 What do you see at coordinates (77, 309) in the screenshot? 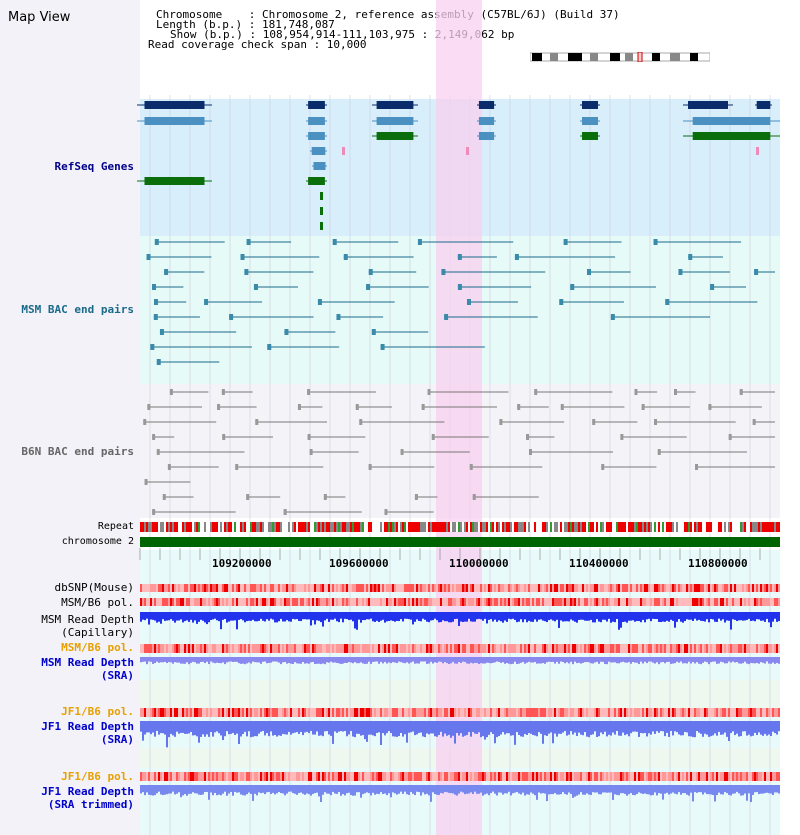
I see `msm-bac-label: MSM BAC end pairs` at bounding box center [77, 309].